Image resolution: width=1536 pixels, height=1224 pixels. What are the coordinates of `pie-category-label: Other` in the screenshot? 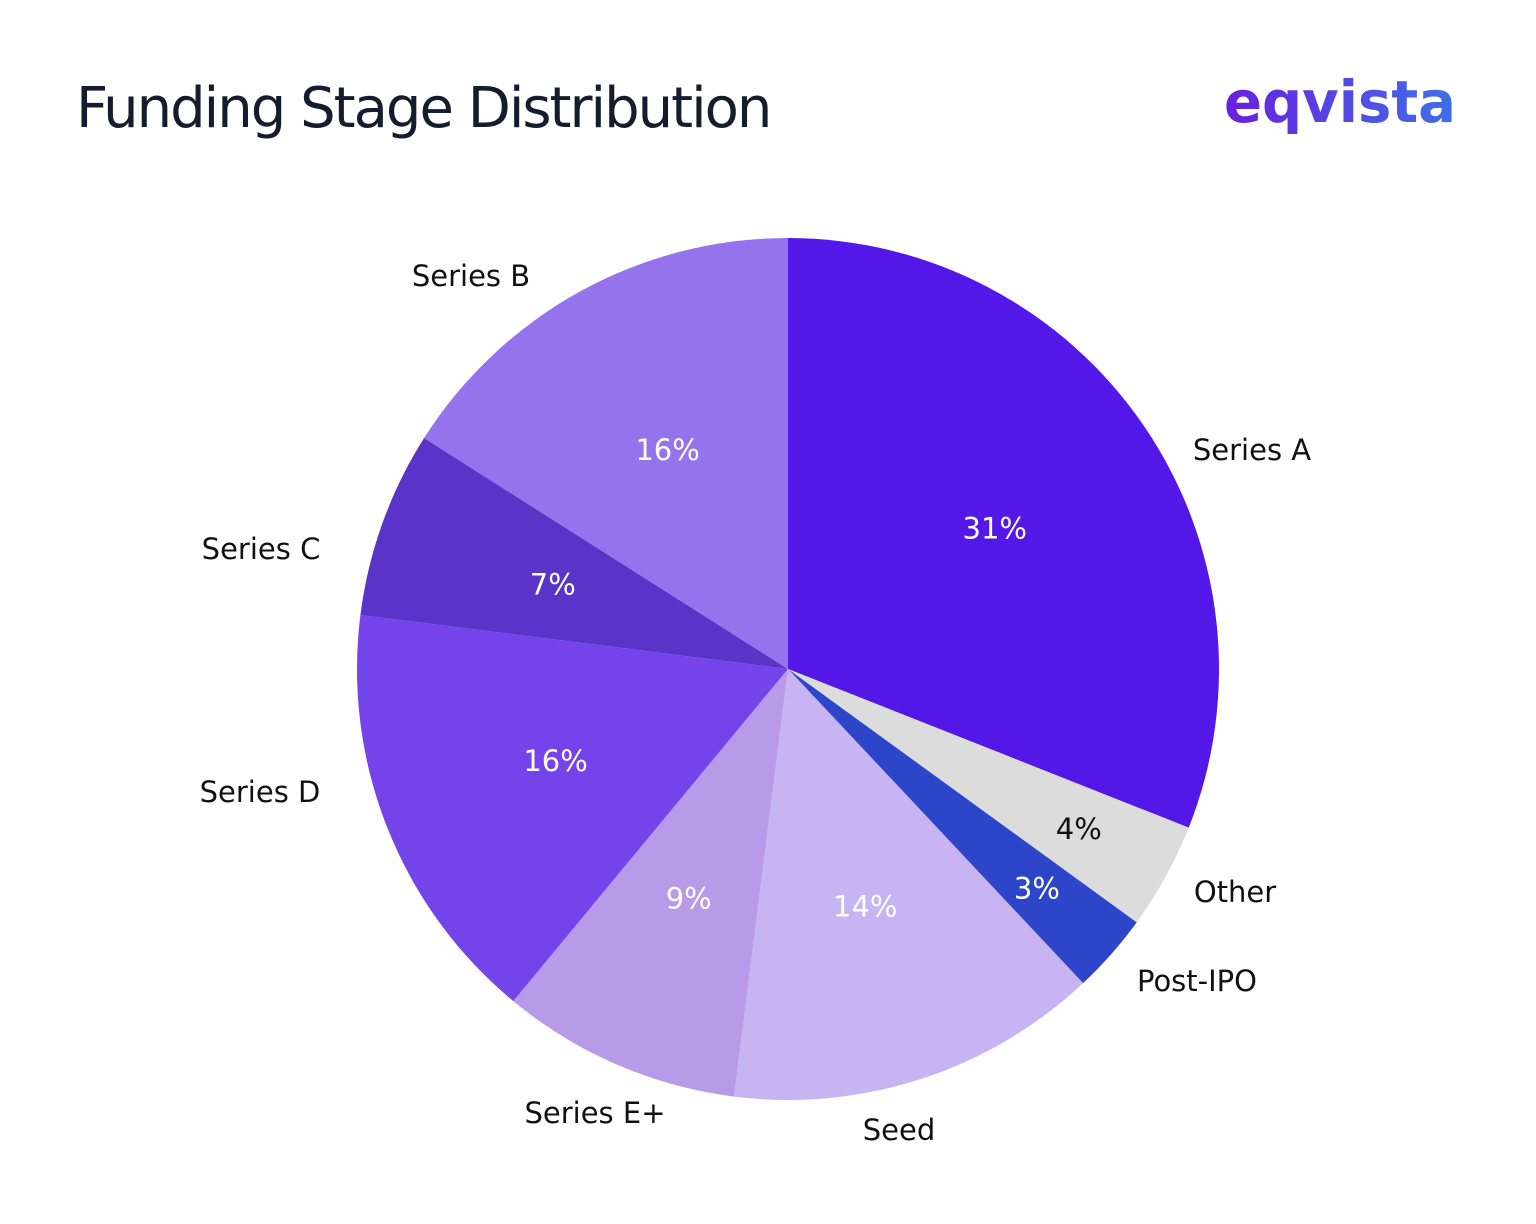 It's located at (1235, 892).